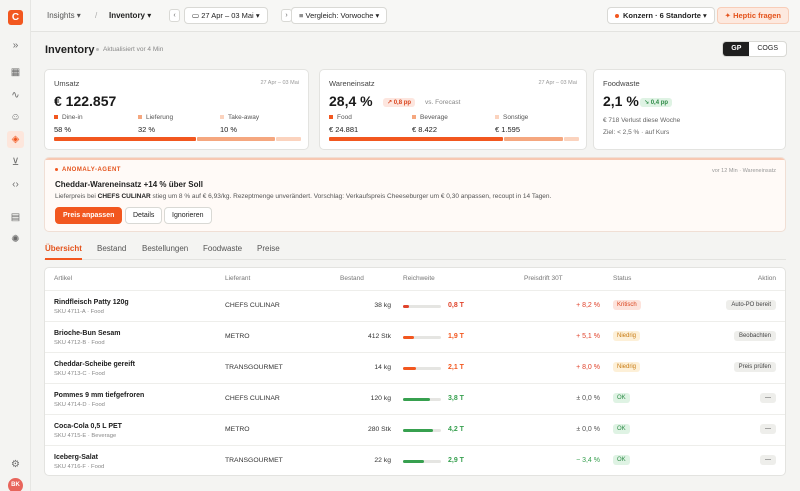 This screenshot has height=491, width=800. Describe the element at coordinates (223, 248) in the screenshot. I see `tab-foodwaste: Foodwaste` at that location.